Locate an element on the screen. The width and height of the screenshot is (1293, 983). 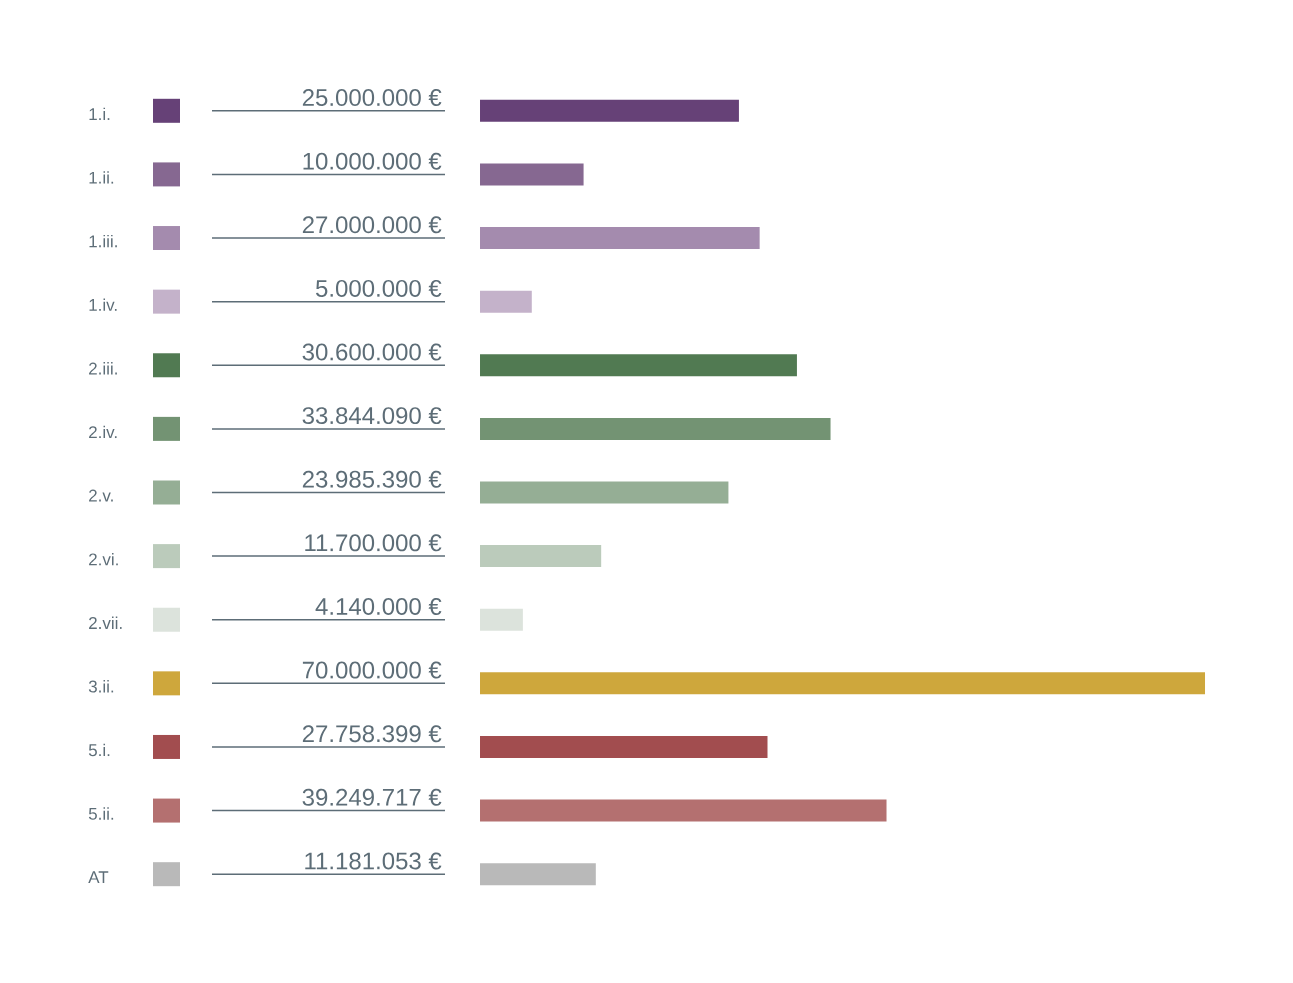
data-label: 11.700.000 € is located at coordinates (373, 543).